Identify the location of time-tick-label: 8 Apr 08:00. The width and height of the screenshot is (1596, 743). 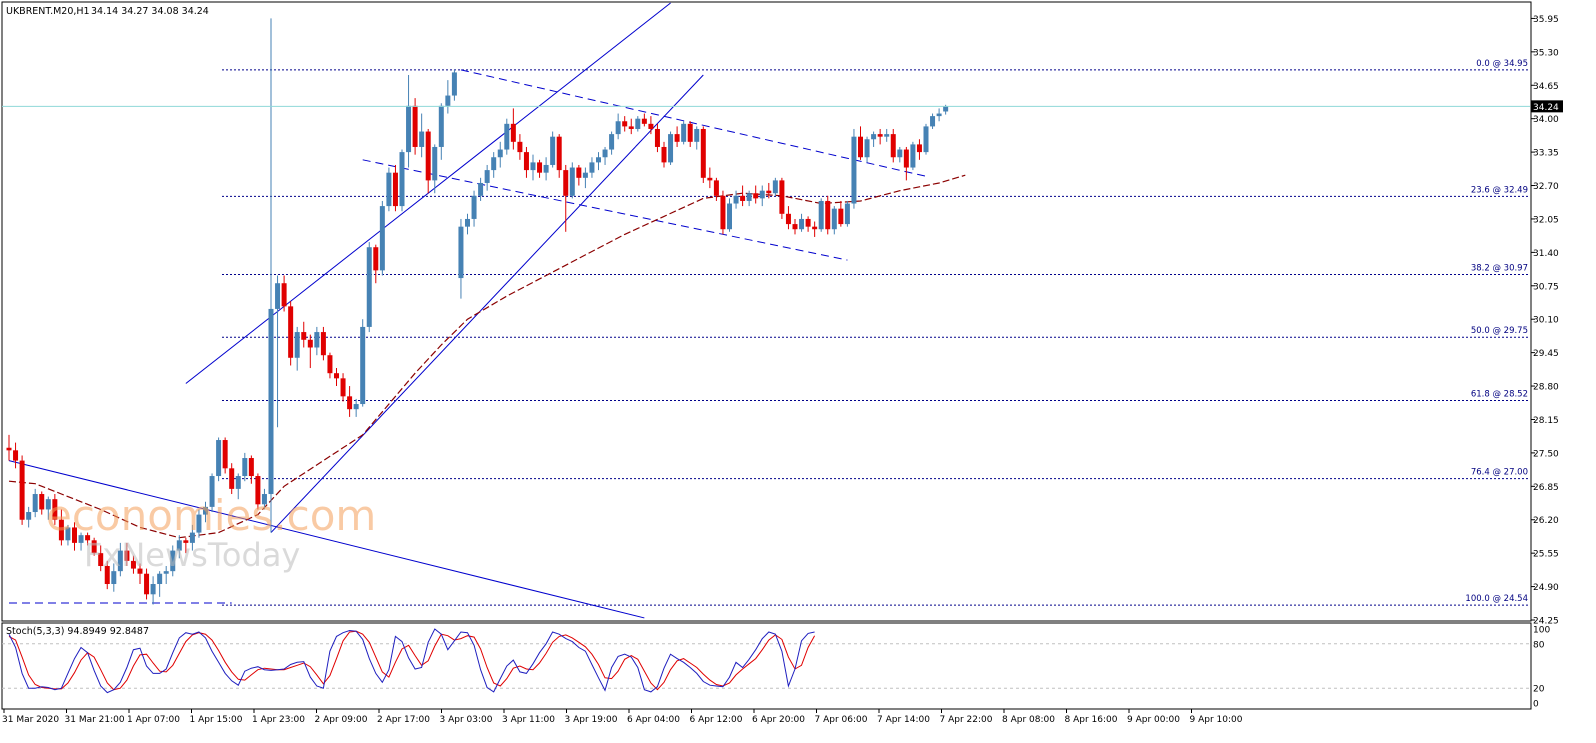
(1028, 720).